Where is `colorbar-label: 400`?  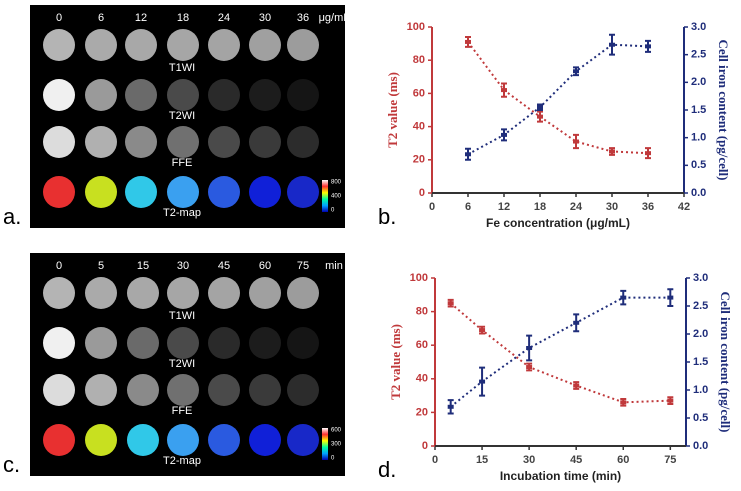 colorbar-label: 400 is located at coordinates (336, 197).